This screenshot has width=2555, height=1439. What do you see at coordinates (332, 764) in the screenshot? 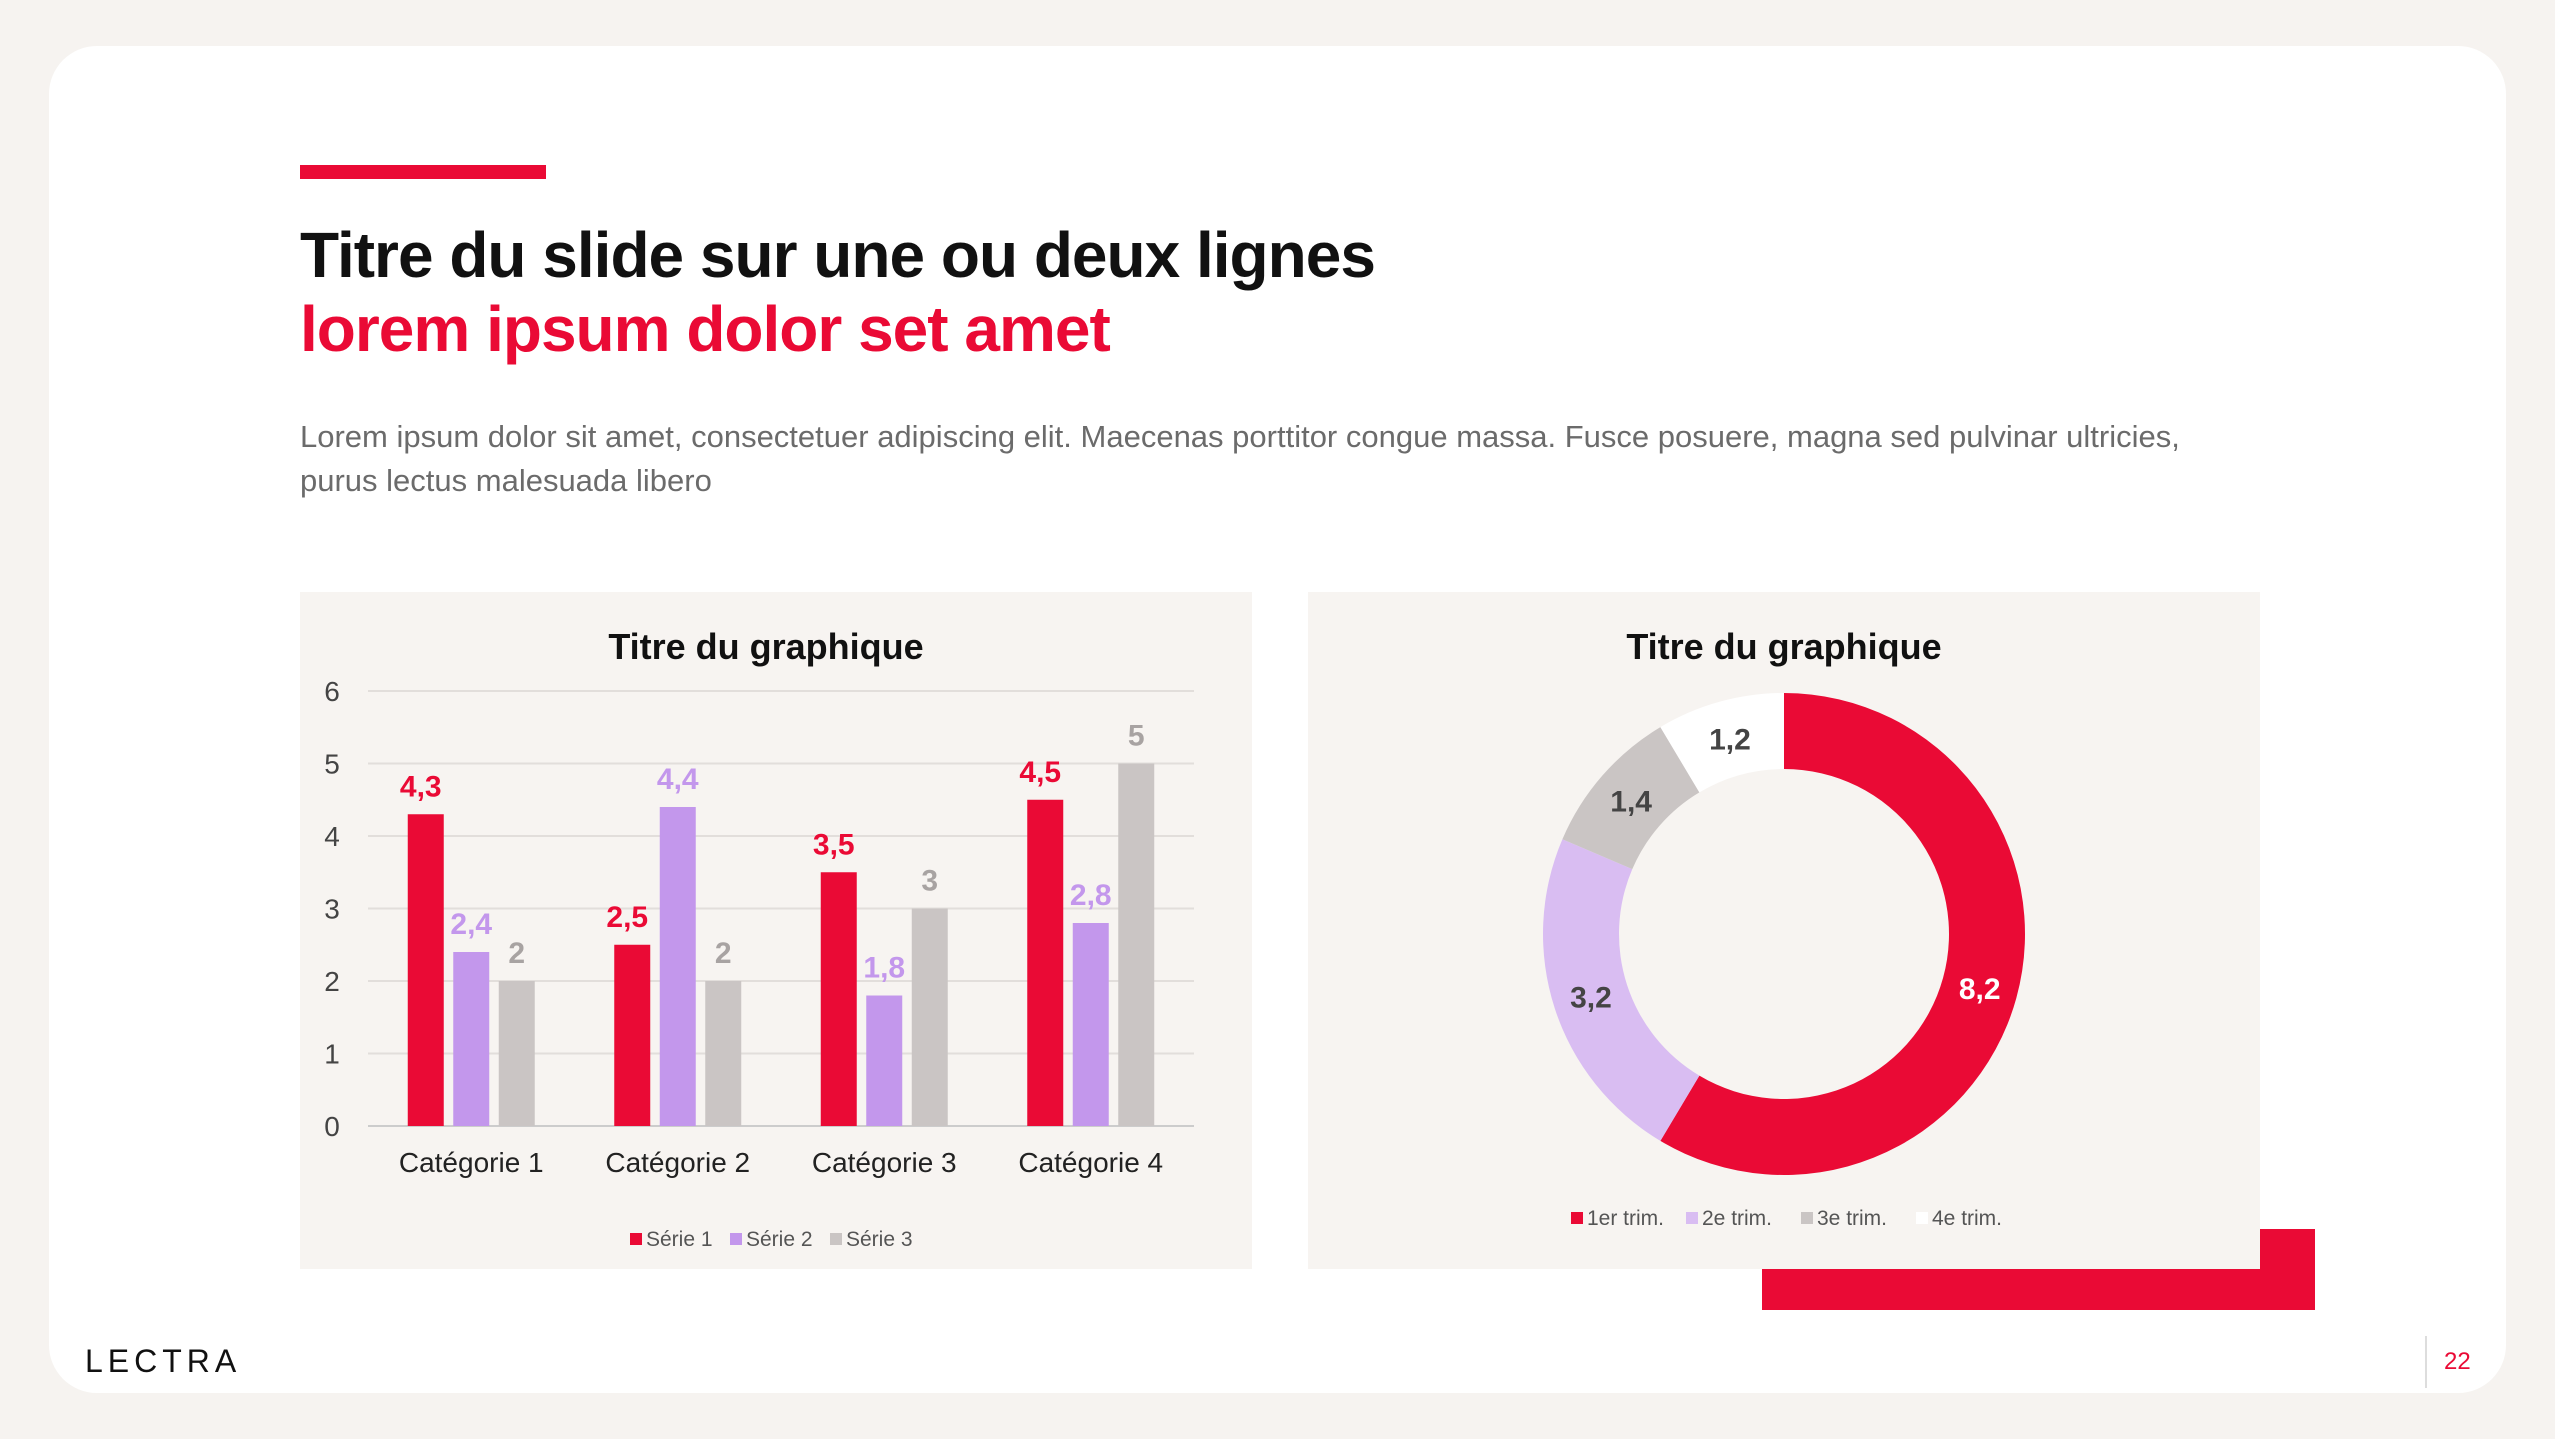
I see `y-tick-label: 5` at bounding box center [332, 764].